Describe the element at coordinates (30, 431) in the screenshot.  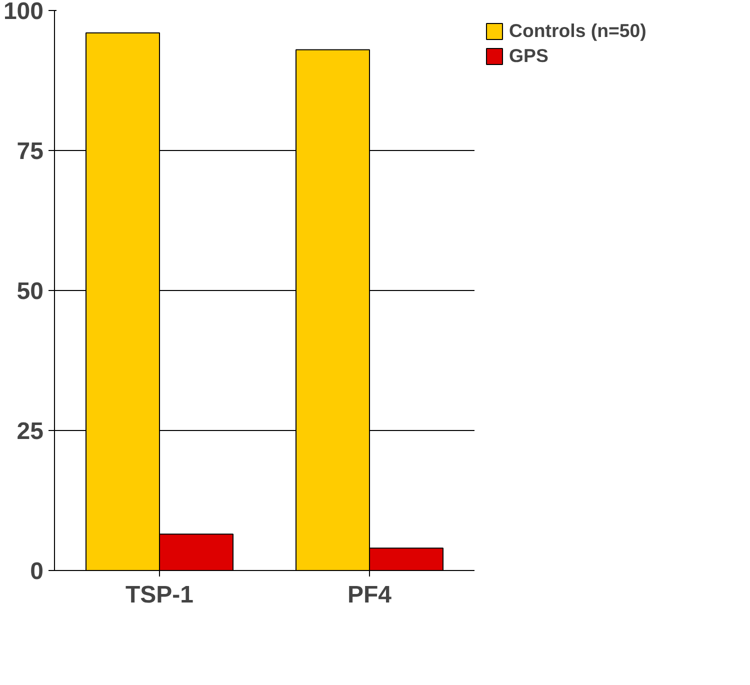
I see `y-tick-label: 25` at that location.